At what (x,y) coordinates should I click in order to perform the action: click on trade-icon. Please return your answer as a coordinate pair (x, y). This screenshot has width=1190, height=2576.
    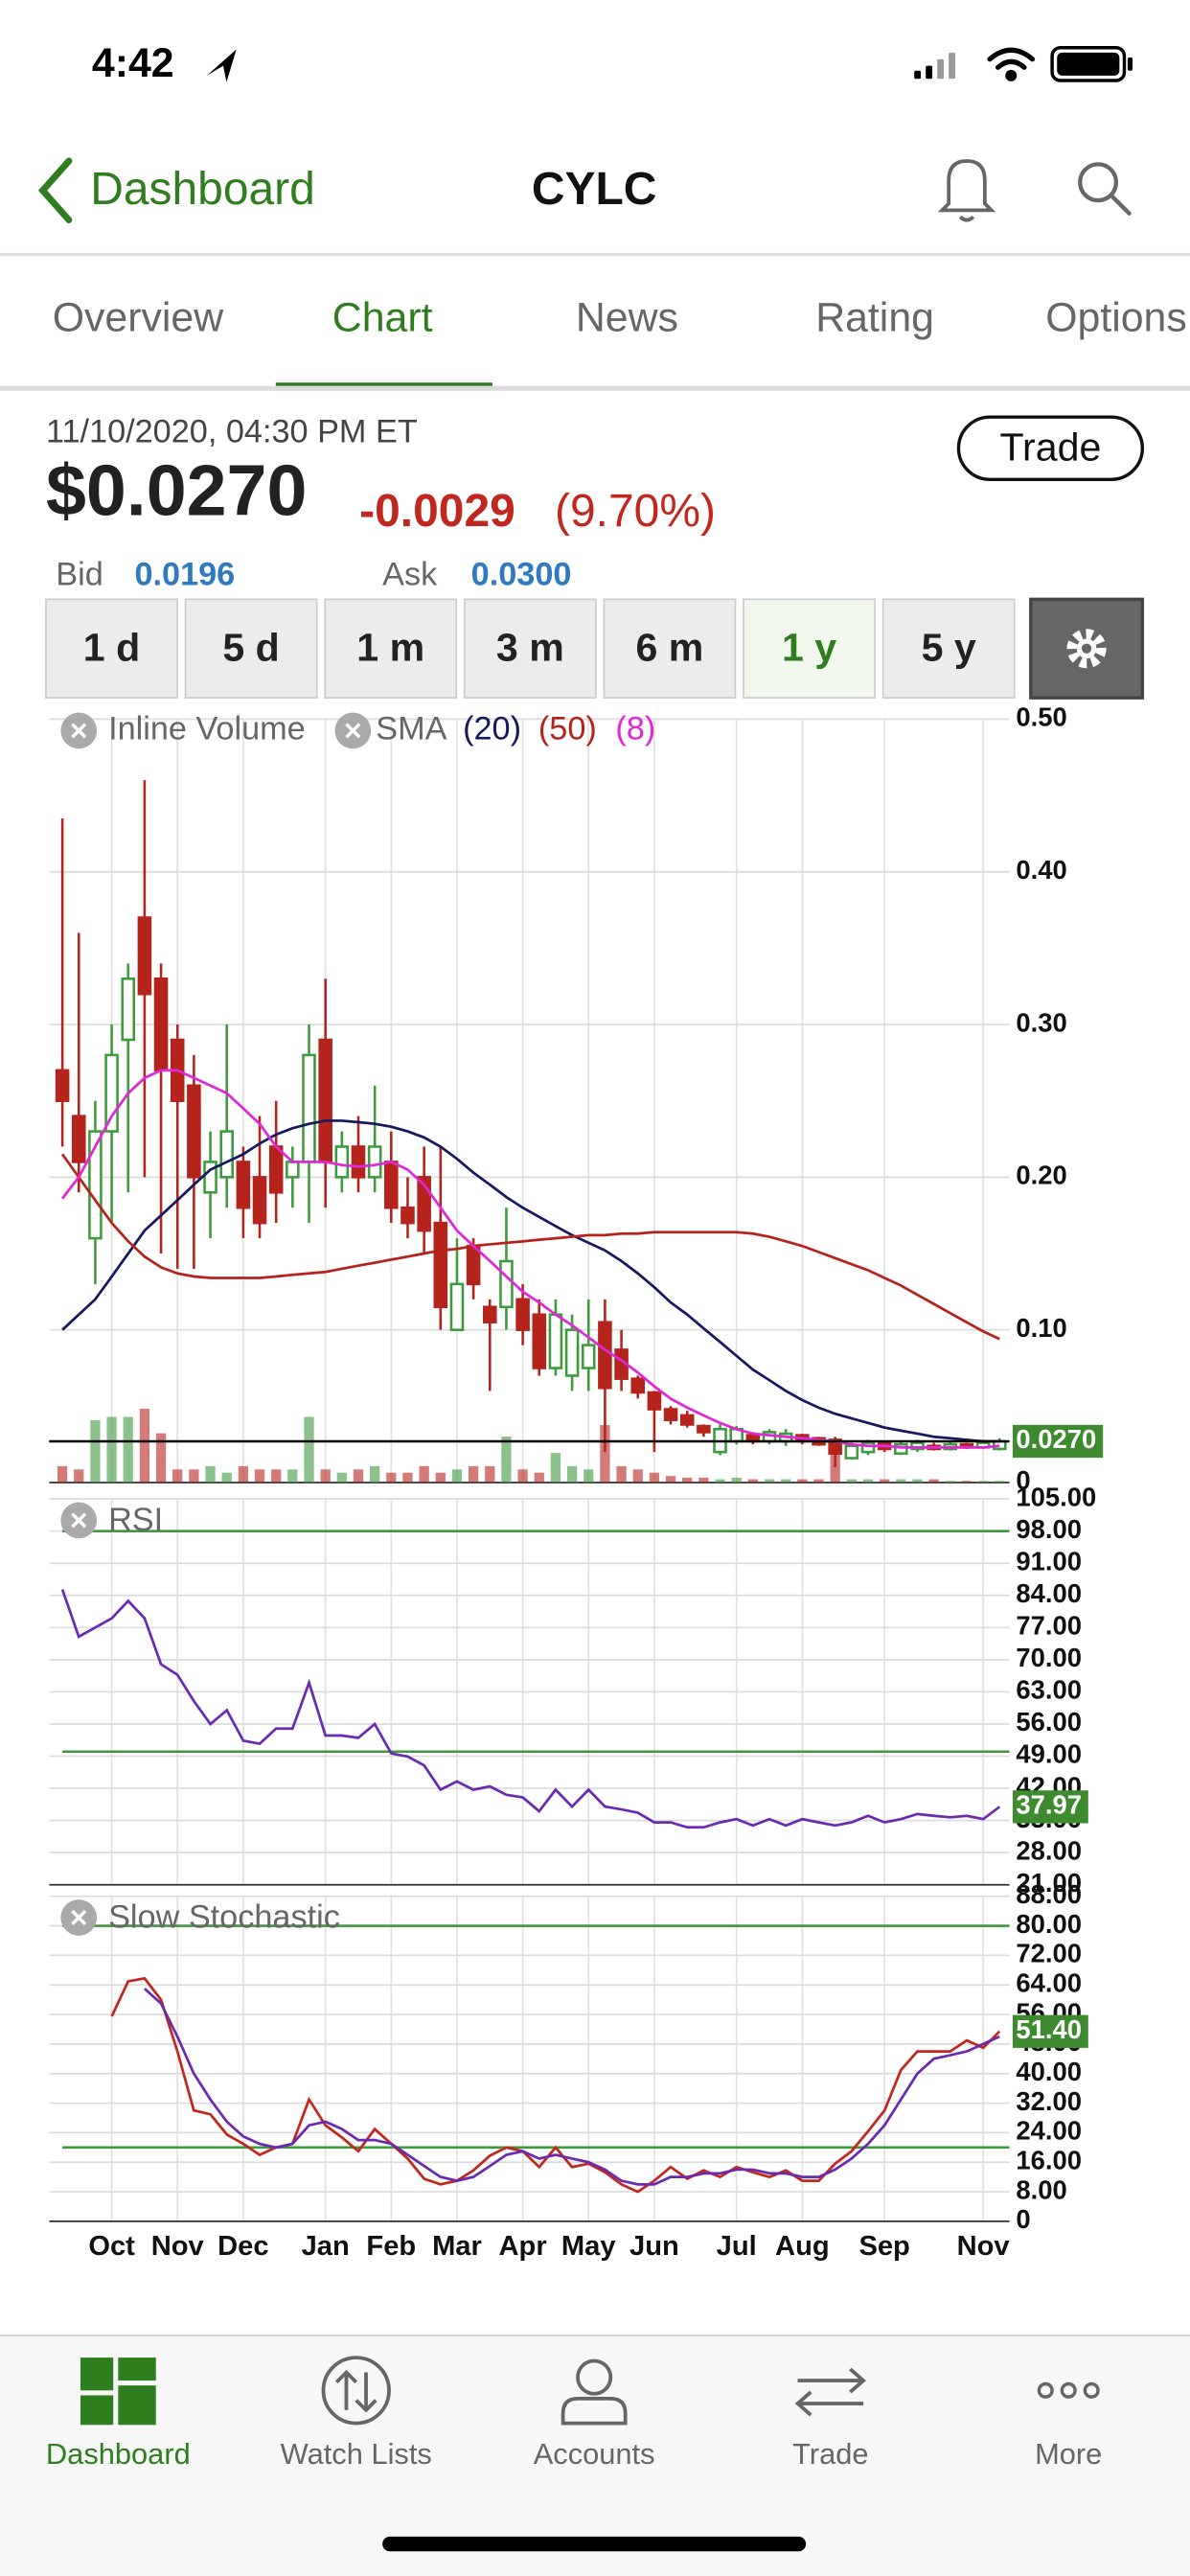
    Looking at the image, I should click on (830, 2392).